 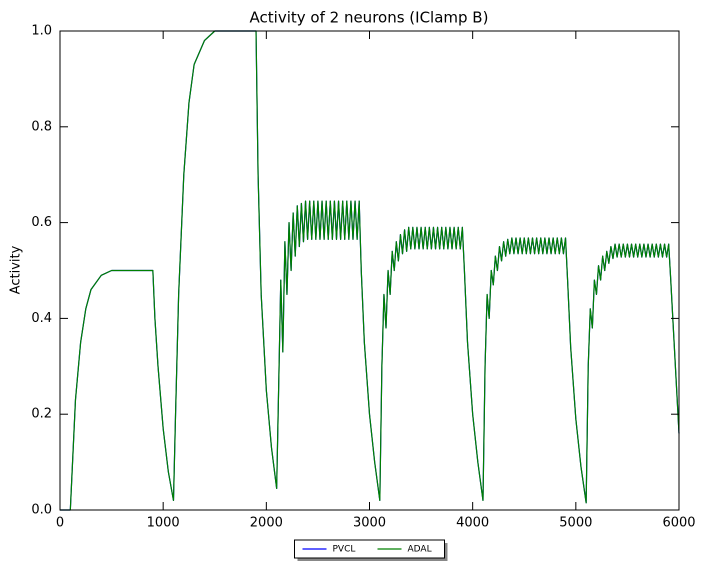 I want to click on y-tick-label: 0.6, so click(x=41, y=222).